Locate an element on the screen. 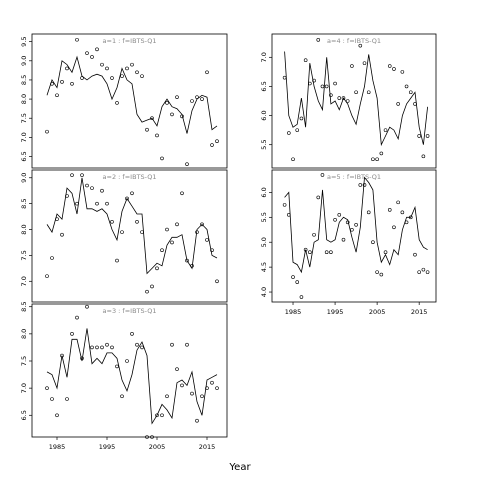  x-tick-label: 1985 is located at coordinates (57, 447).